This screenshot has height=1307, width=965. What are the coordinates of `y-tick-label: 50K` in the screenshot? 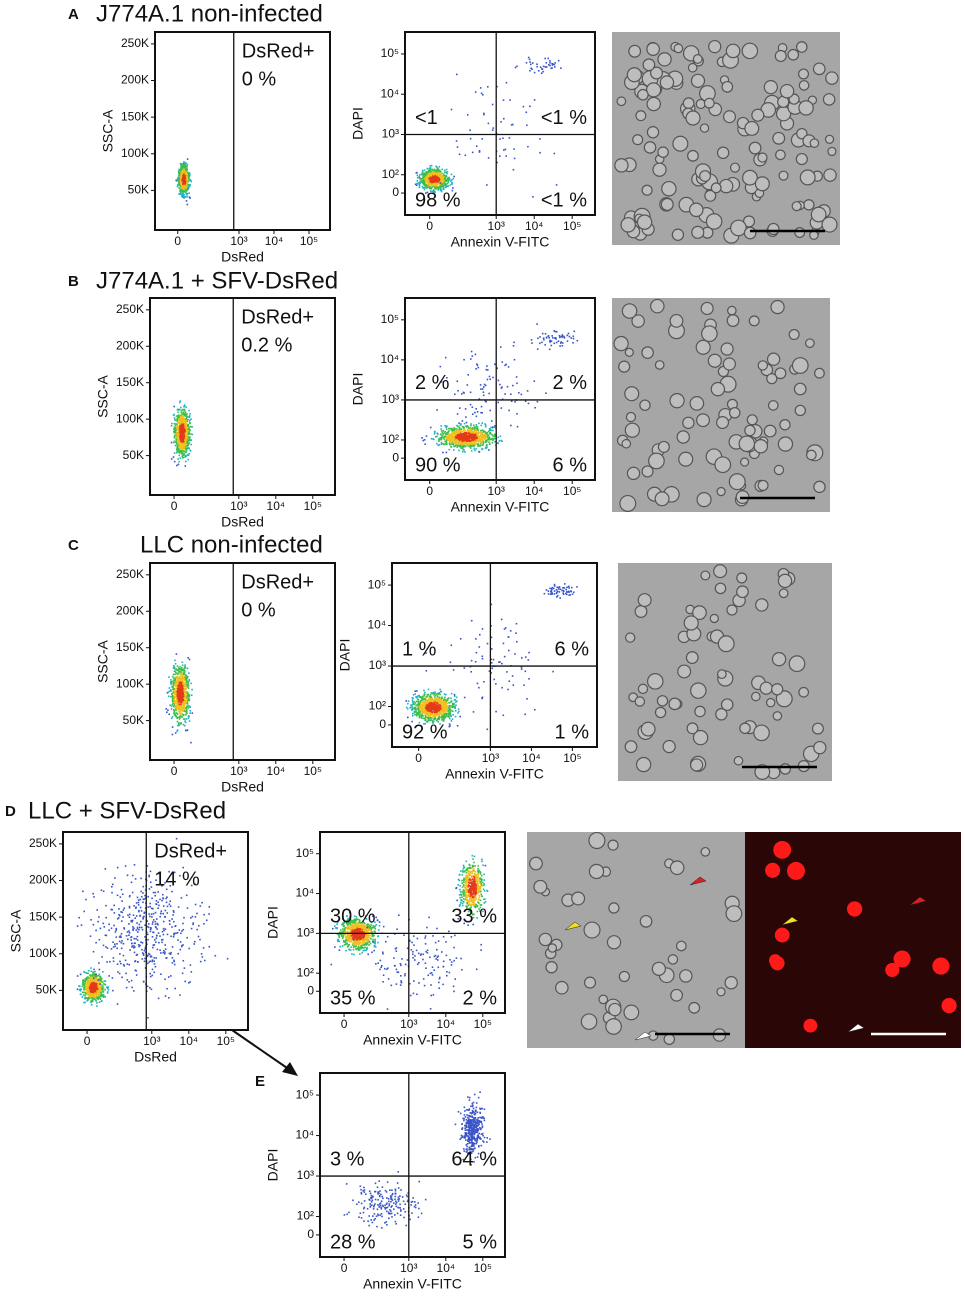 It's located at (133, 455).